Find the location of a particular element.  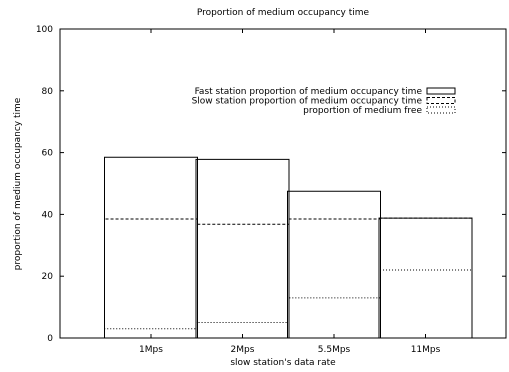

x-axis-label: slow station's data rate is located at coordinates (283, 363).